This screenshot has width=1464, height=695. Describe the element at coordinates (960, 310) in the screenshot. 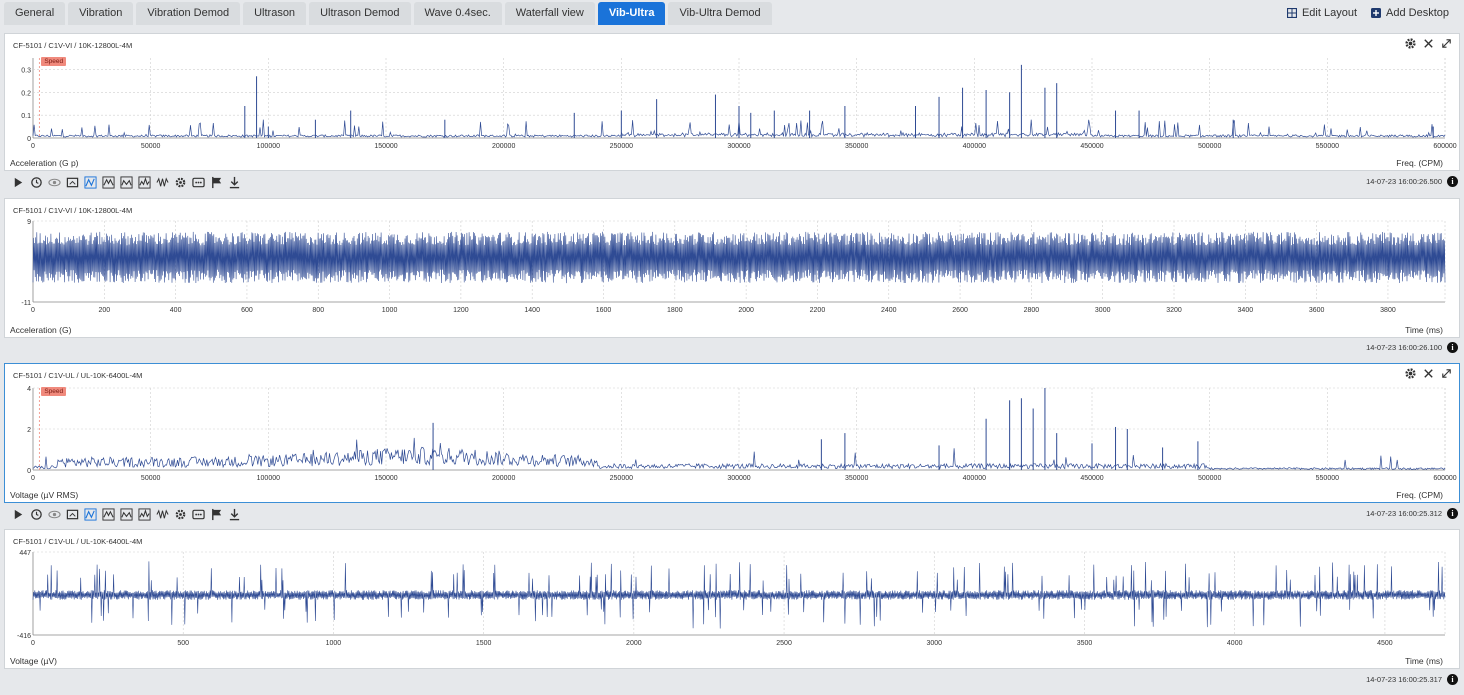

I see `x-tick-label: 2600` at that location.